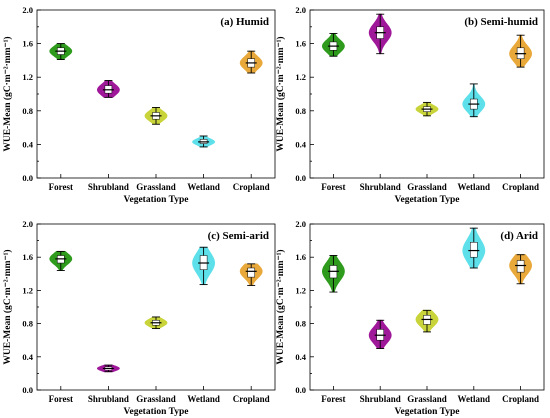  I want to click on panel-title: (b) Semi-humid, so click(501, 22).